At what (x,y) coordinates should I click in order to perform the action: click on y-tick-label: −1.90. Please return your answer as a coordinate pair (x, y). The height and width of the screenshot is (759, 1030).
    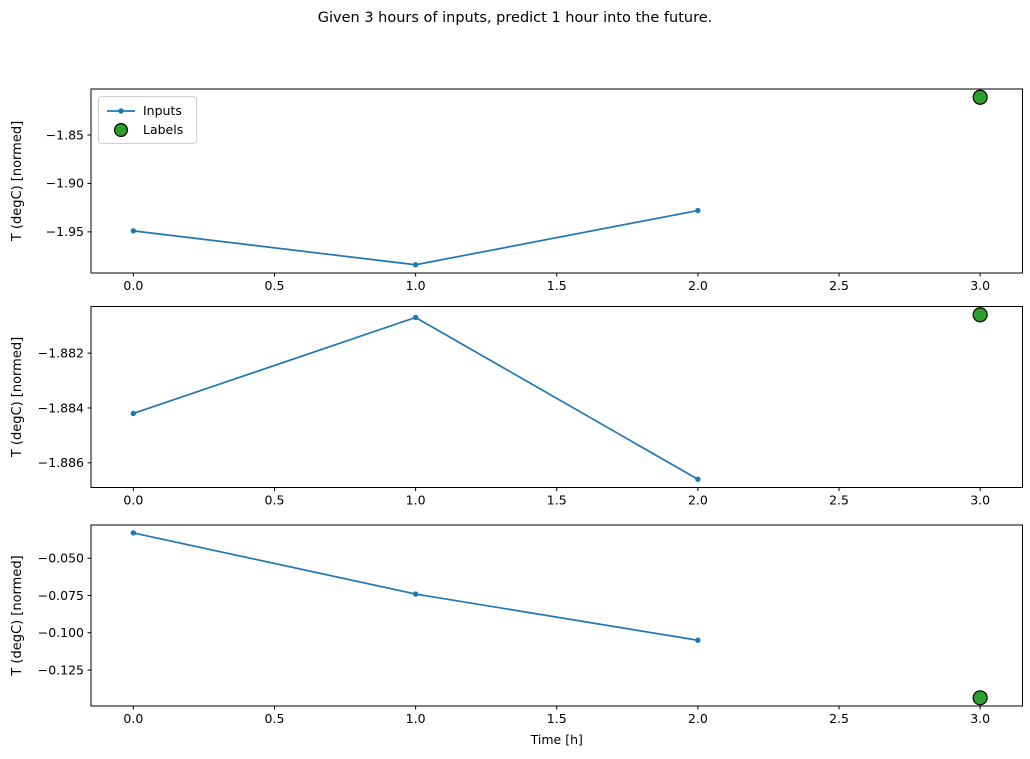
    Looking at the image, I should click on (65, 183).